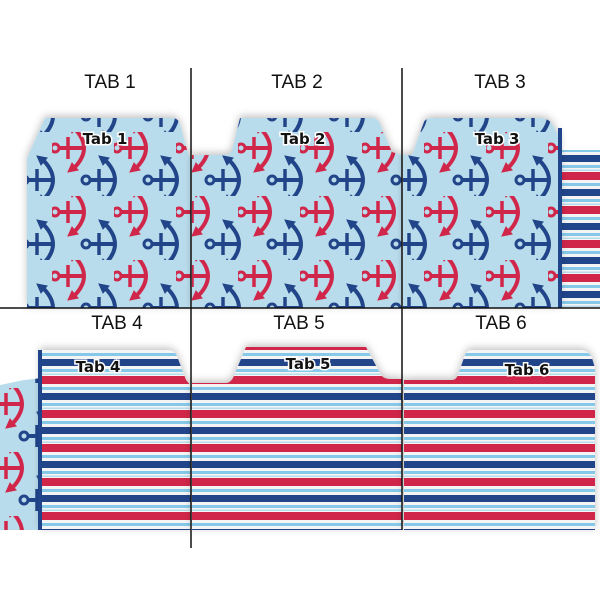 The width and height of the screenshot is (600, 600). Describe the element at coordinates (296, 82) in the screenshot. I see `panel-header: TAB 2` at that location.